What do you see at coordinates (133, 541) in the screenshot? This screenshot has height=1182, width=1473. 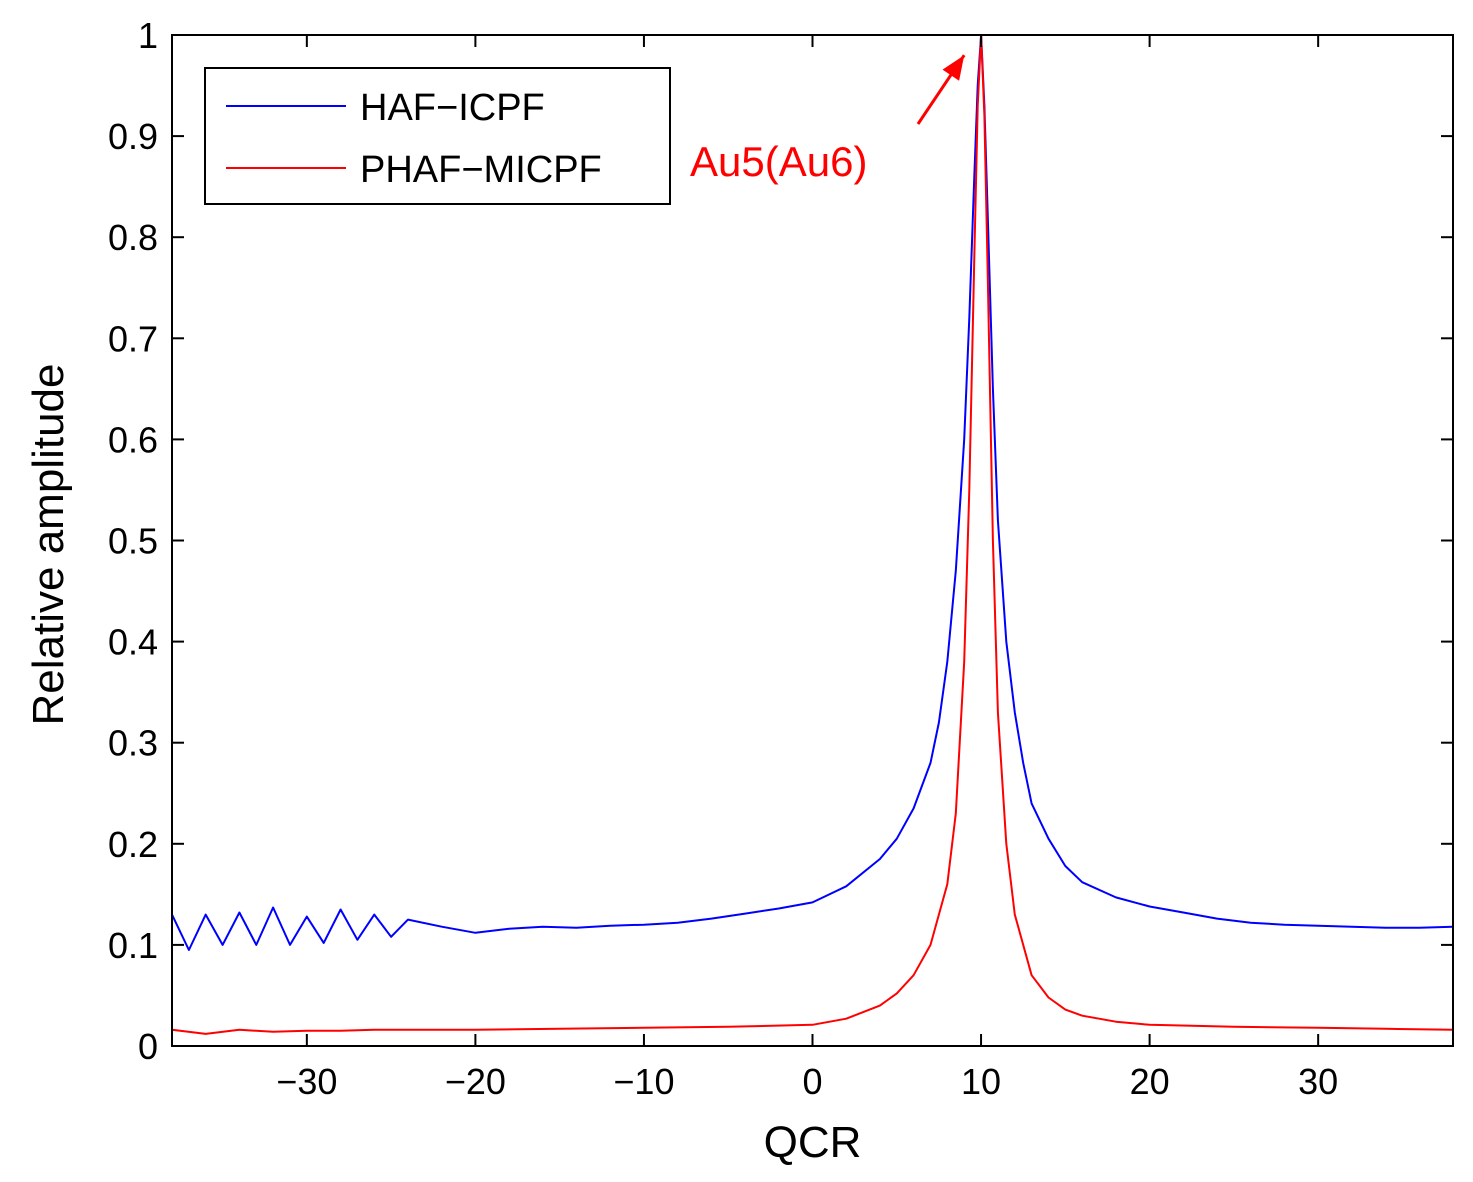 I see `y-tick-label: 0.5` at bounding box center [133, 541].